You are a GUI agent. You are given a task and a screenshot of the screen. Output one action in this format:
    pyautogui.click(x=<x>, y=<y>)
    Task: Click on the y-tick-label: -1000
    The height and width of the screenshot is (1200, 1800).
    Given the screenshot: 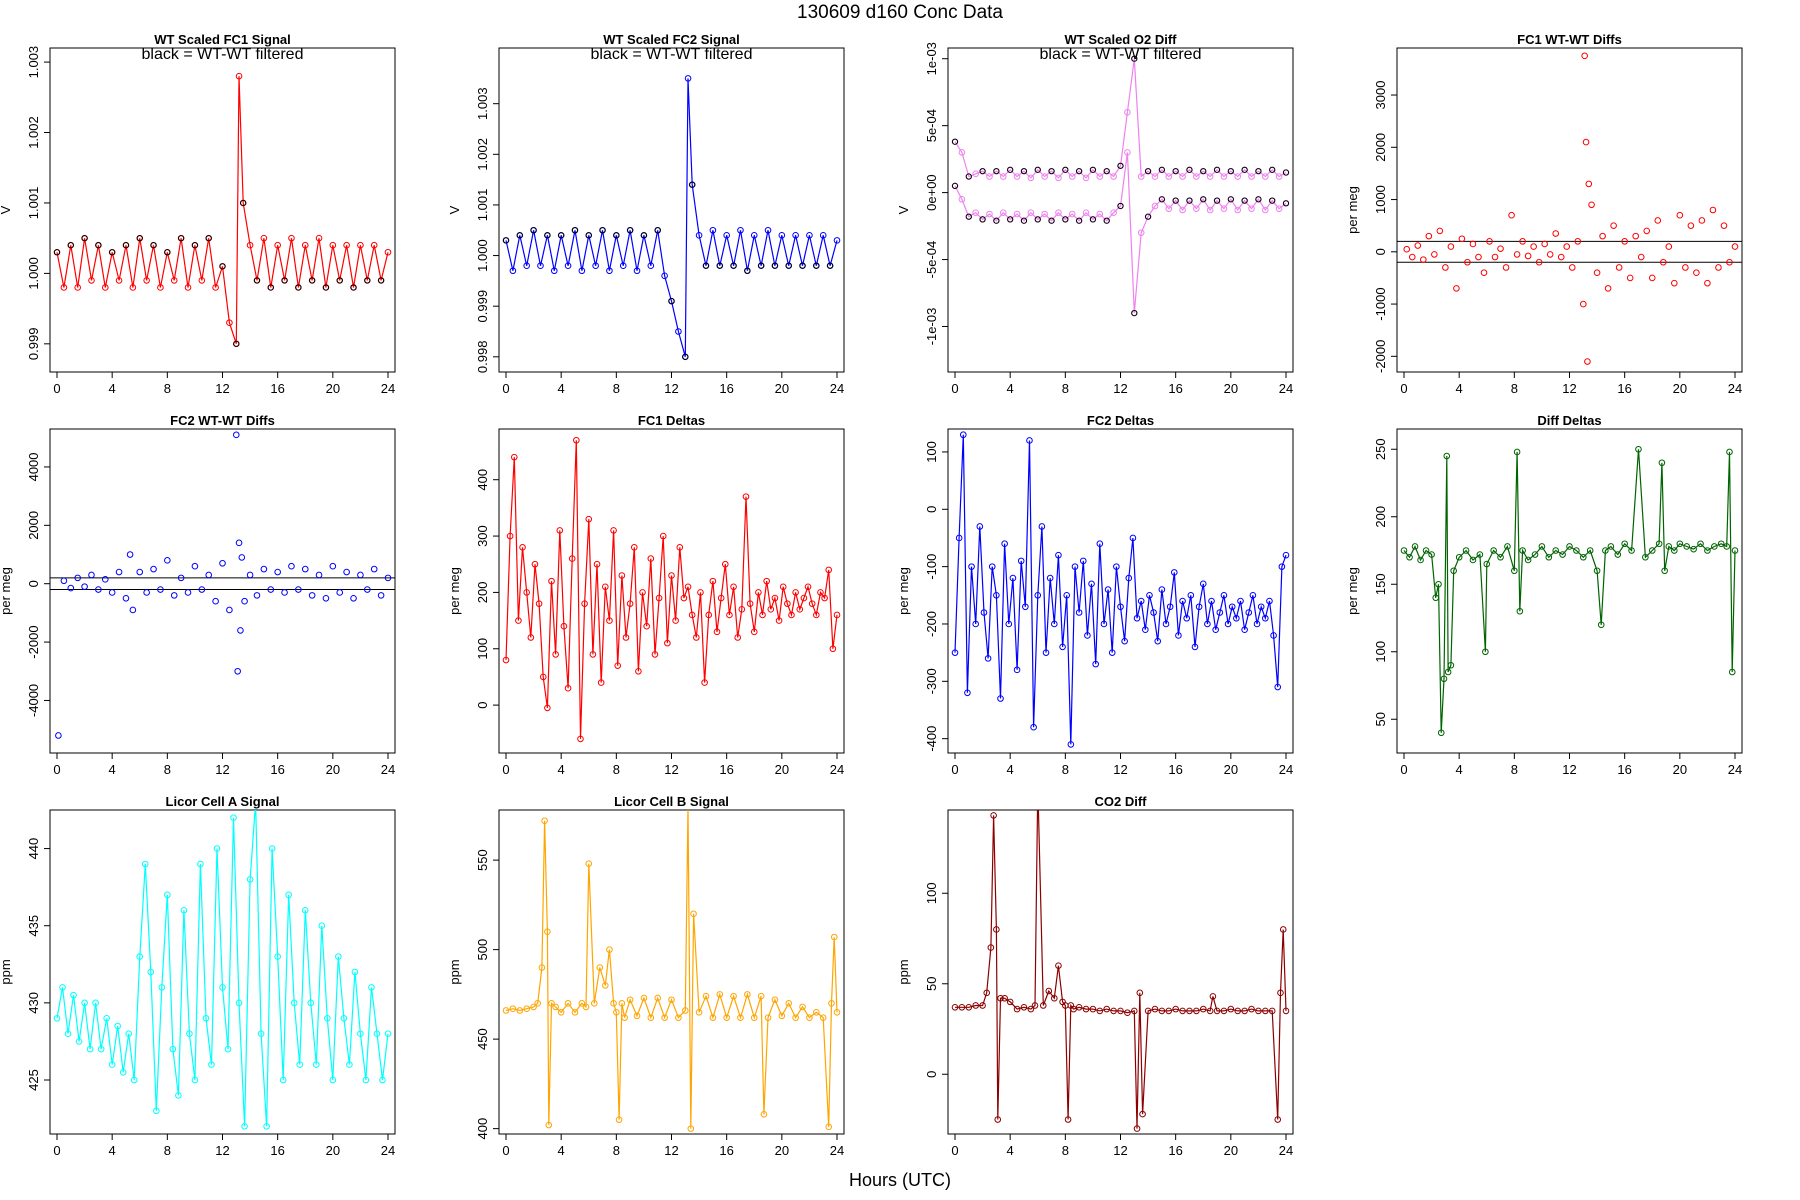 What is the action you would take?
    pyautogui.click(x=1380, y=303)
    